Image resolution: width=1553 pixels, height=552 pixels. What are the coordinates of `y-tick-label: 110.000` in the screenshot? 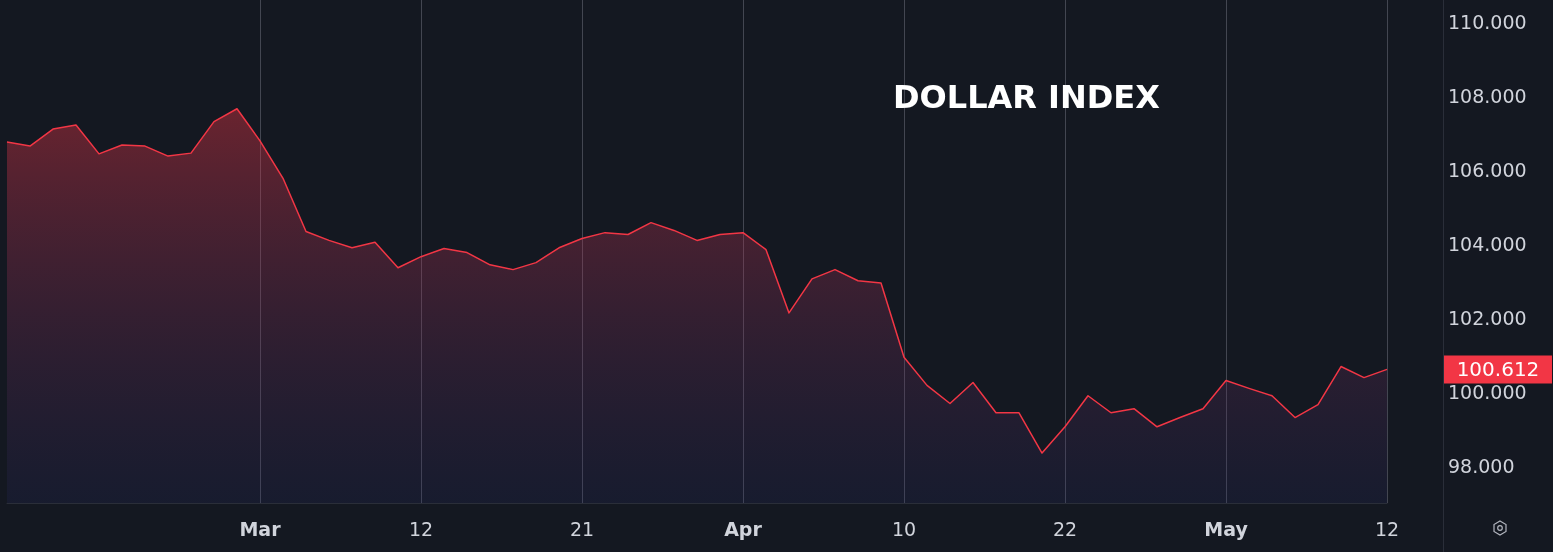 It's located at (1487, 22).